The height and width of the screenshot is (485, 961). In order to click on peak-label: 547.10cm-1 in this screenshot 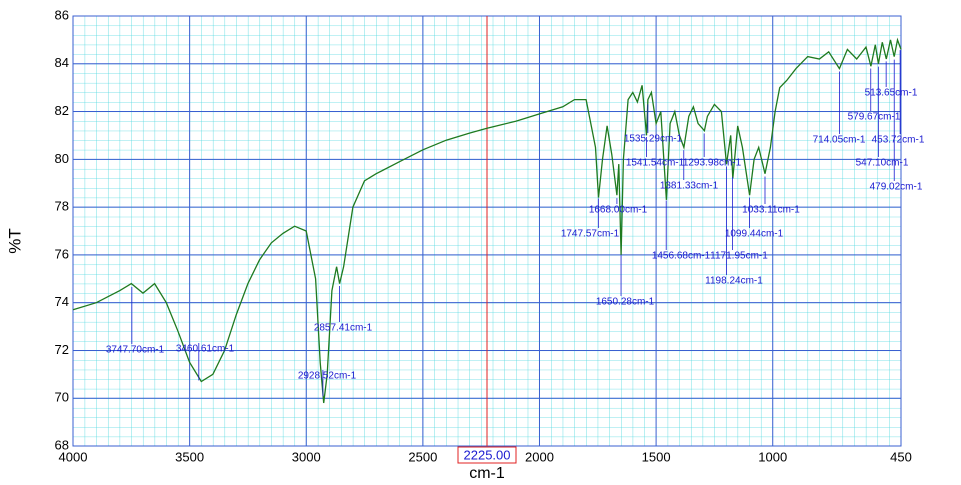, I will do `click(882, 163)`.